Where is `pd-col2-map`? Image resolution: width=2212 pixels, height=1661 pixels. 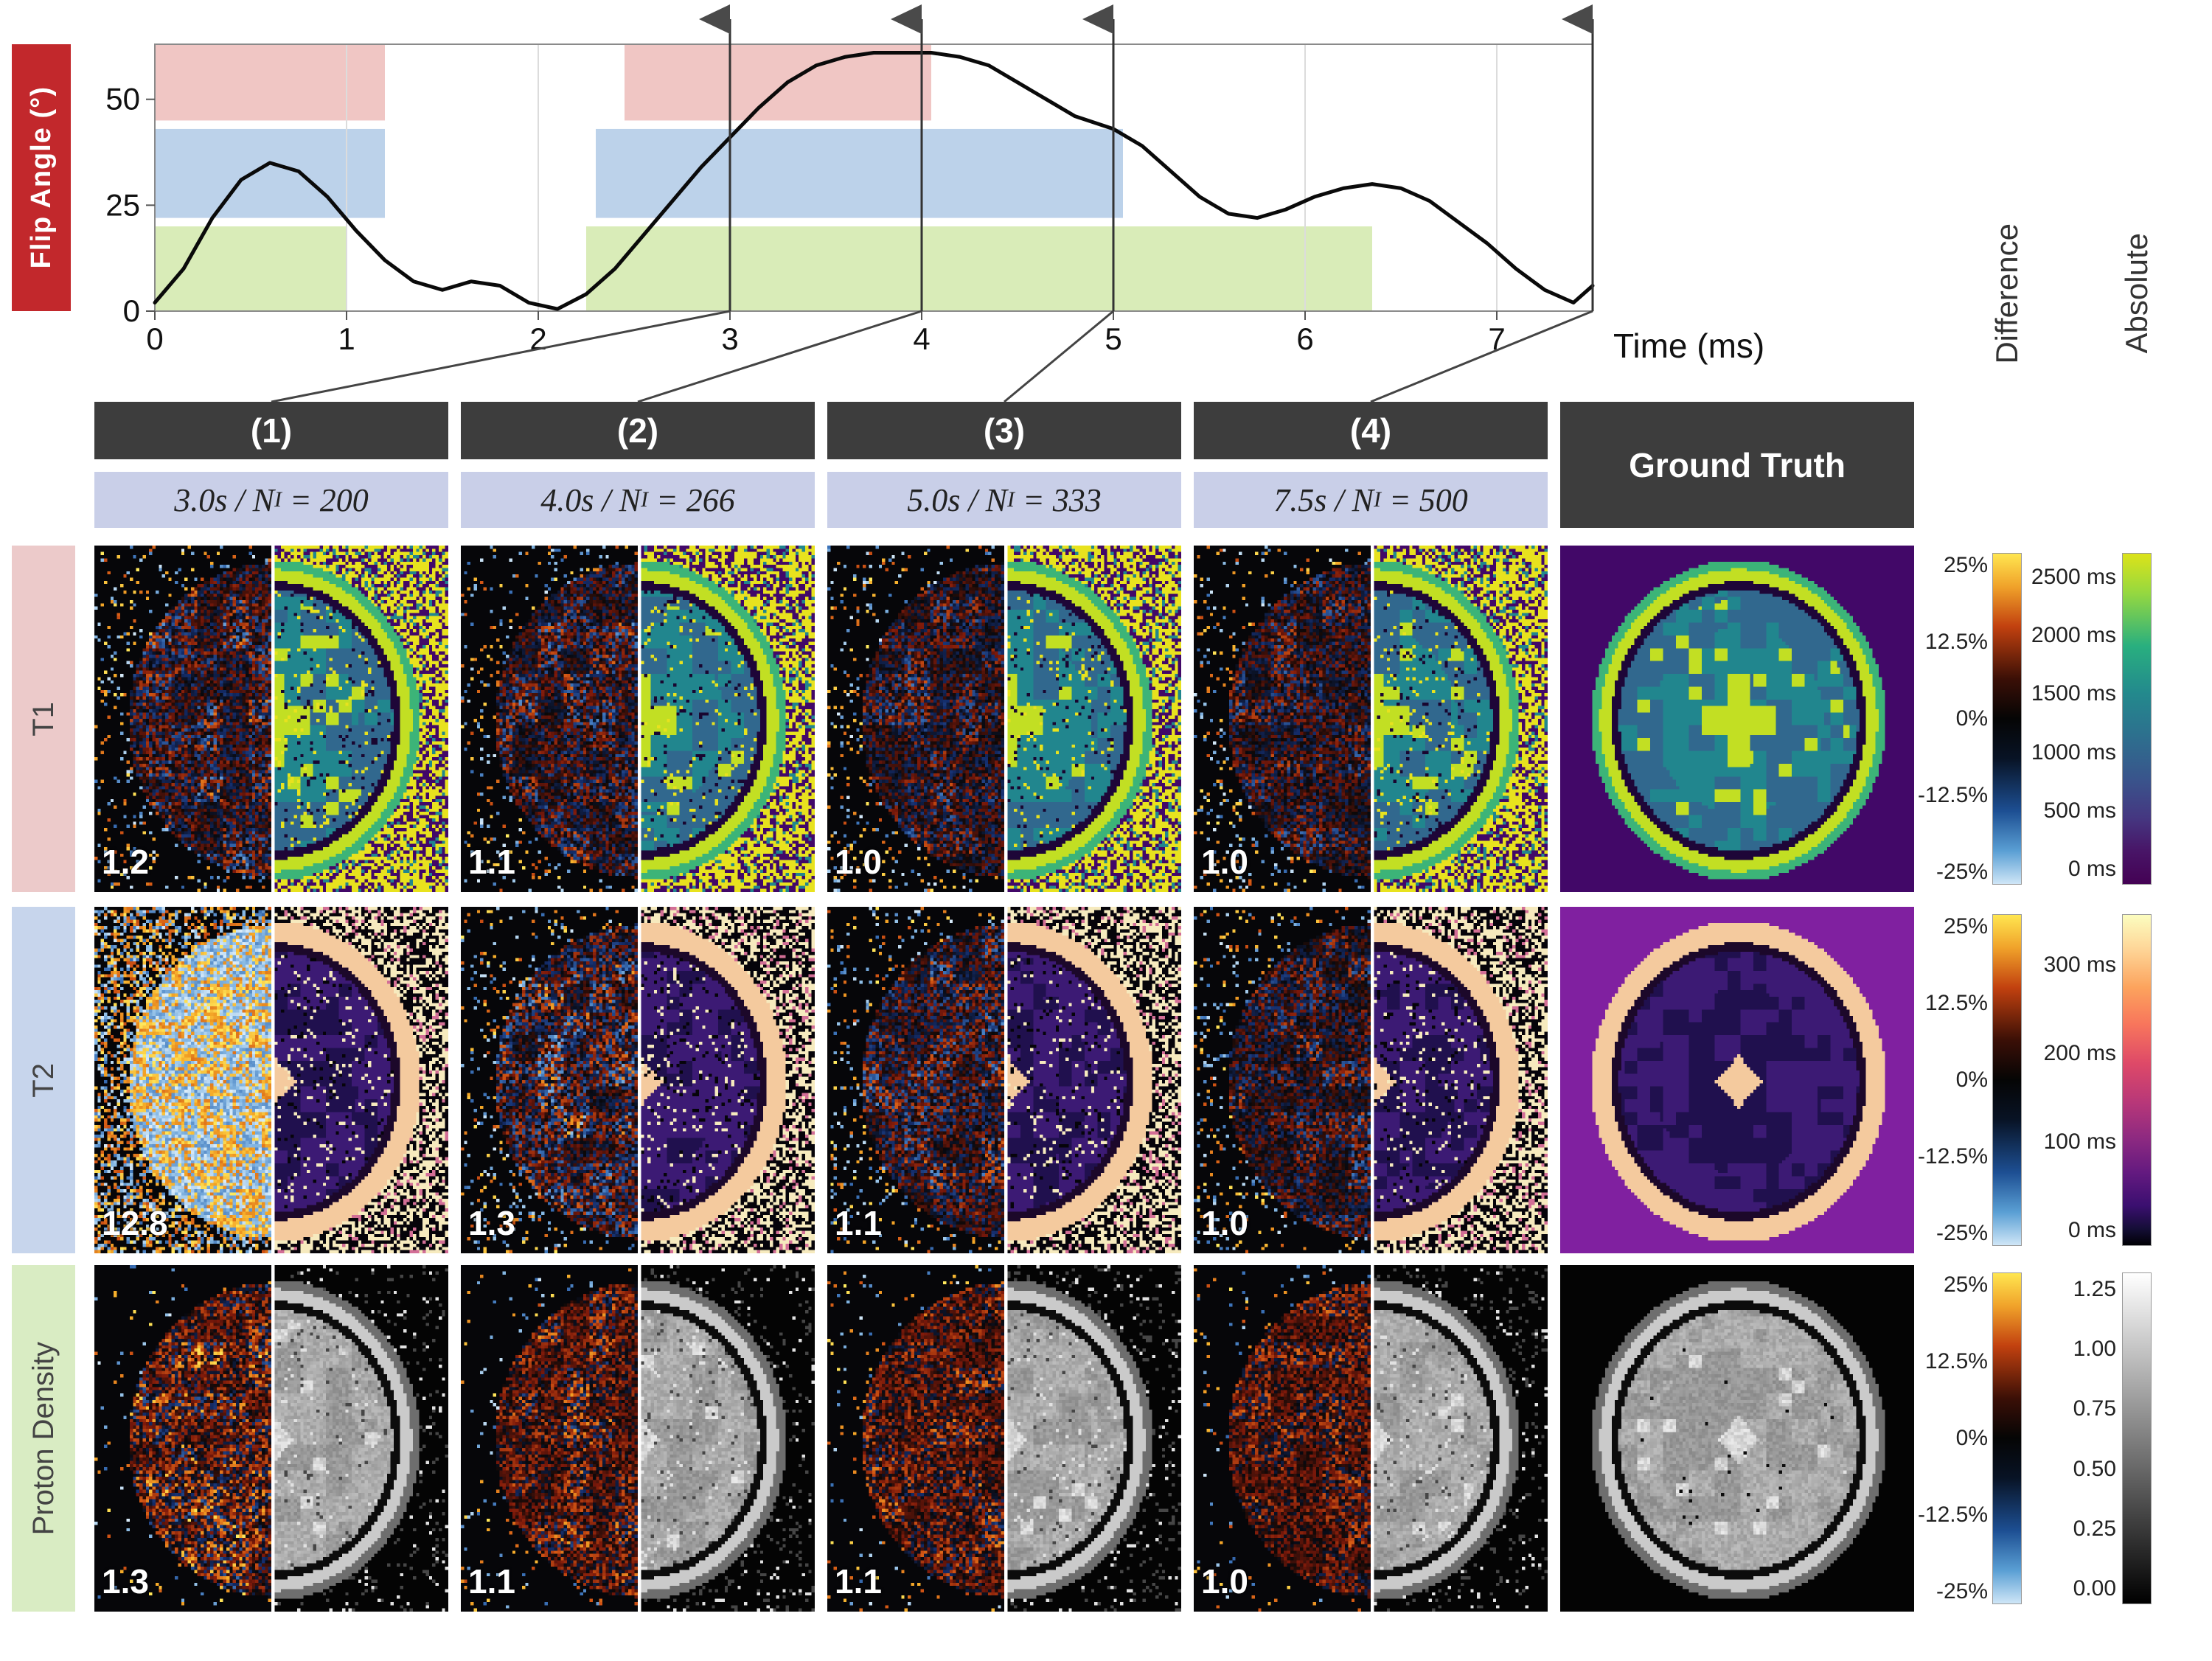
pd-col2-map is located at coordinates (638, 1438).